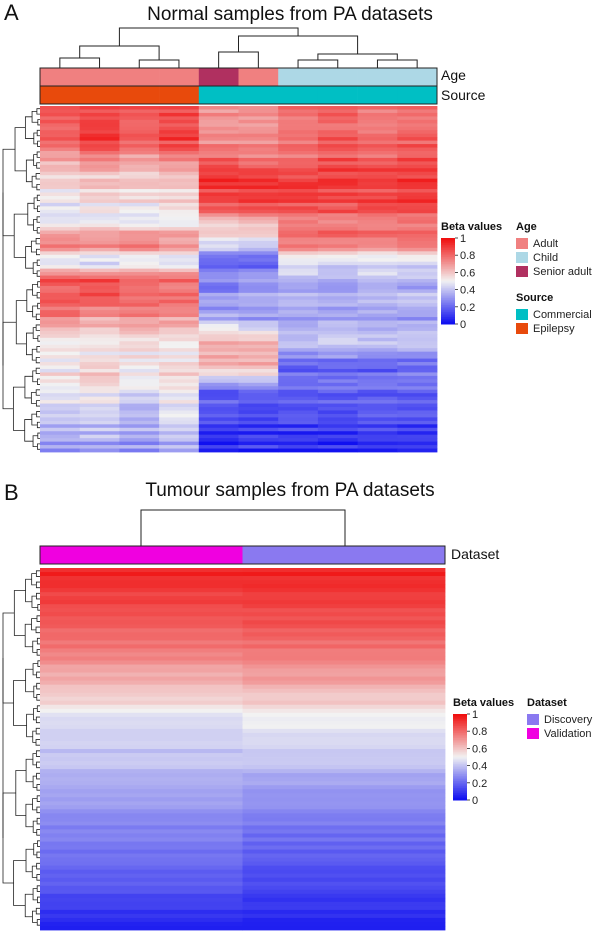  What do you see at coordinates (60, 77) in the screenshot?
I see `annotation-cell` at bounding box center [60, 77].